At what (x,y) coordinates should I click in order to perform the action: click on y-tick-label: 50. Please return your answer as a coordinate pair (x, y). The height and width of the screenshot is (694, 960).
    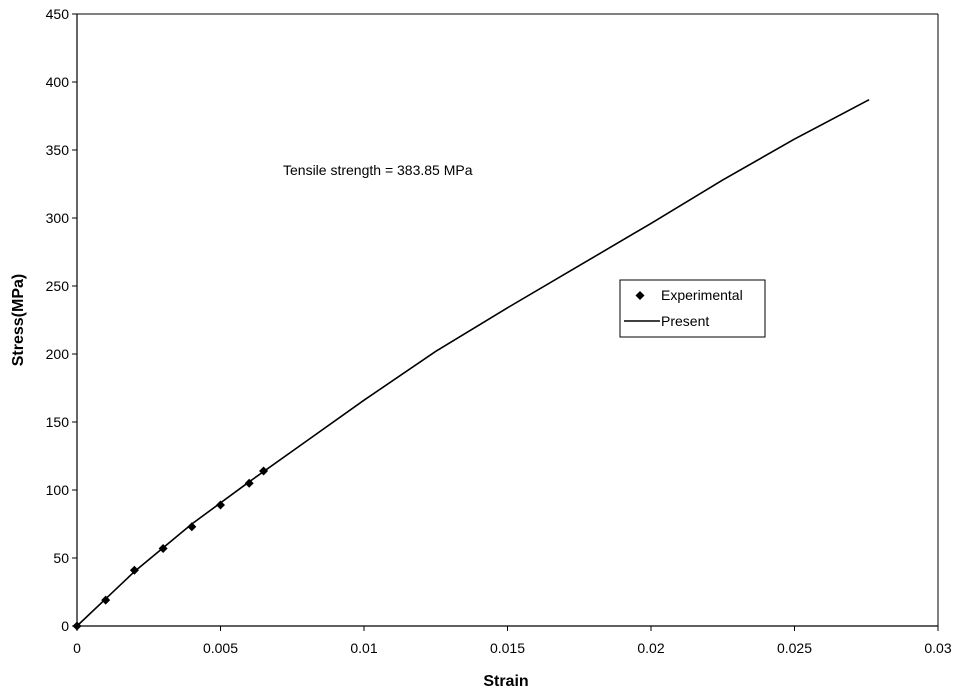
    Looking at the image, I should click on (61, 558).